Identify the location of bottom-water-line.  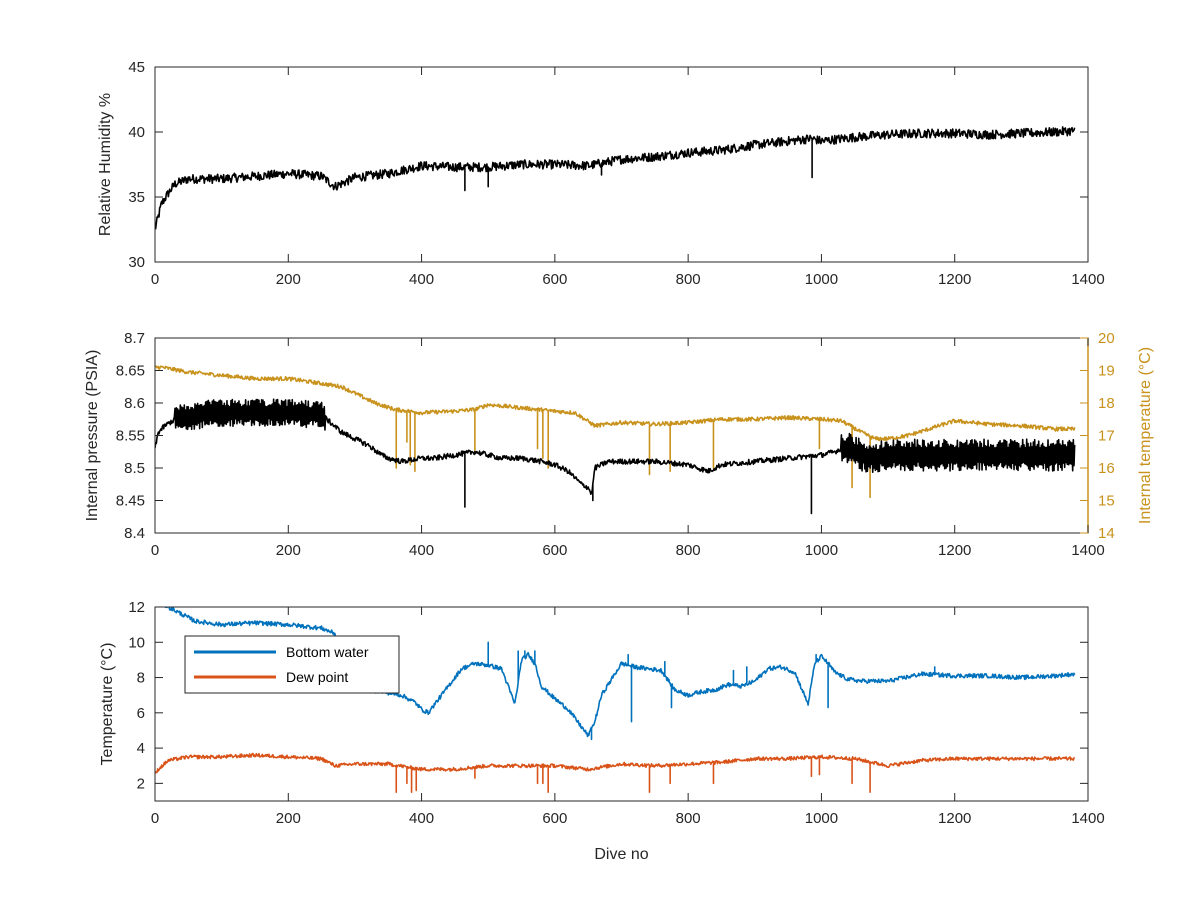
(619, 674).